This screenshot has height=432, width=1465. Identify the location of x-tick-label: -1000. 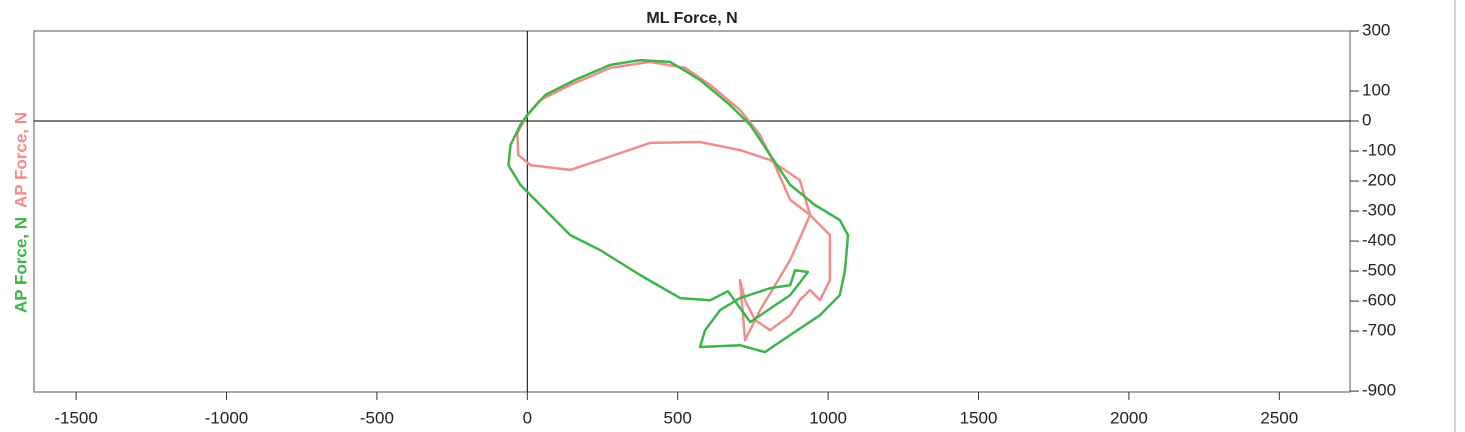
(226, 417).